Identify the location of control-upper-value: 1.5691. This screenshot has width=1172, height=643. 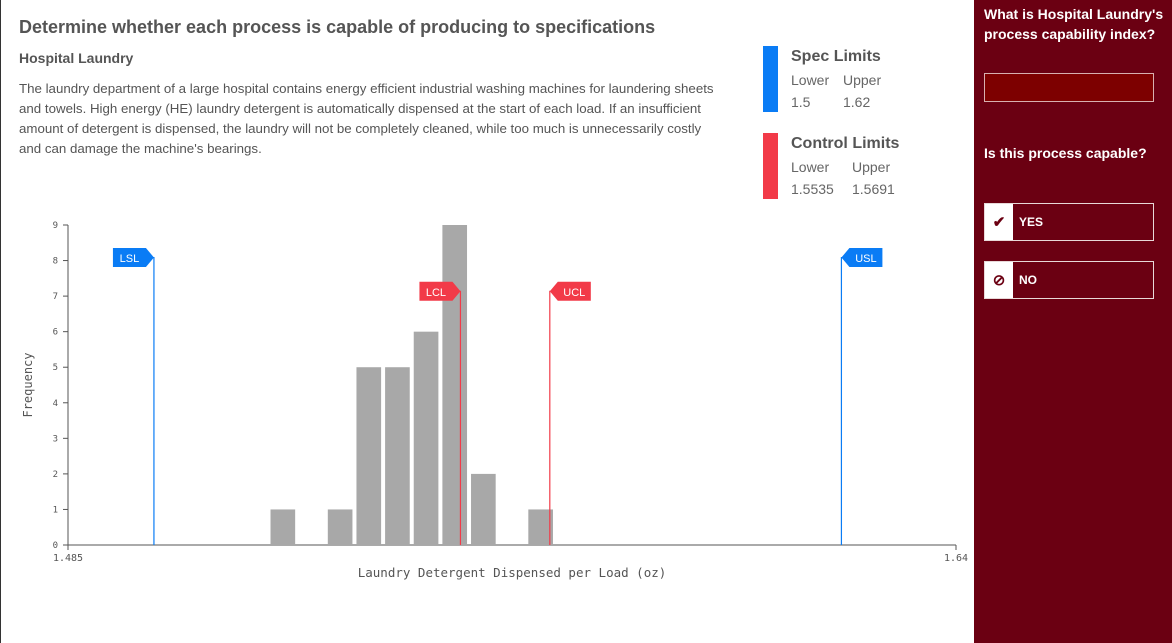
(873, 189).